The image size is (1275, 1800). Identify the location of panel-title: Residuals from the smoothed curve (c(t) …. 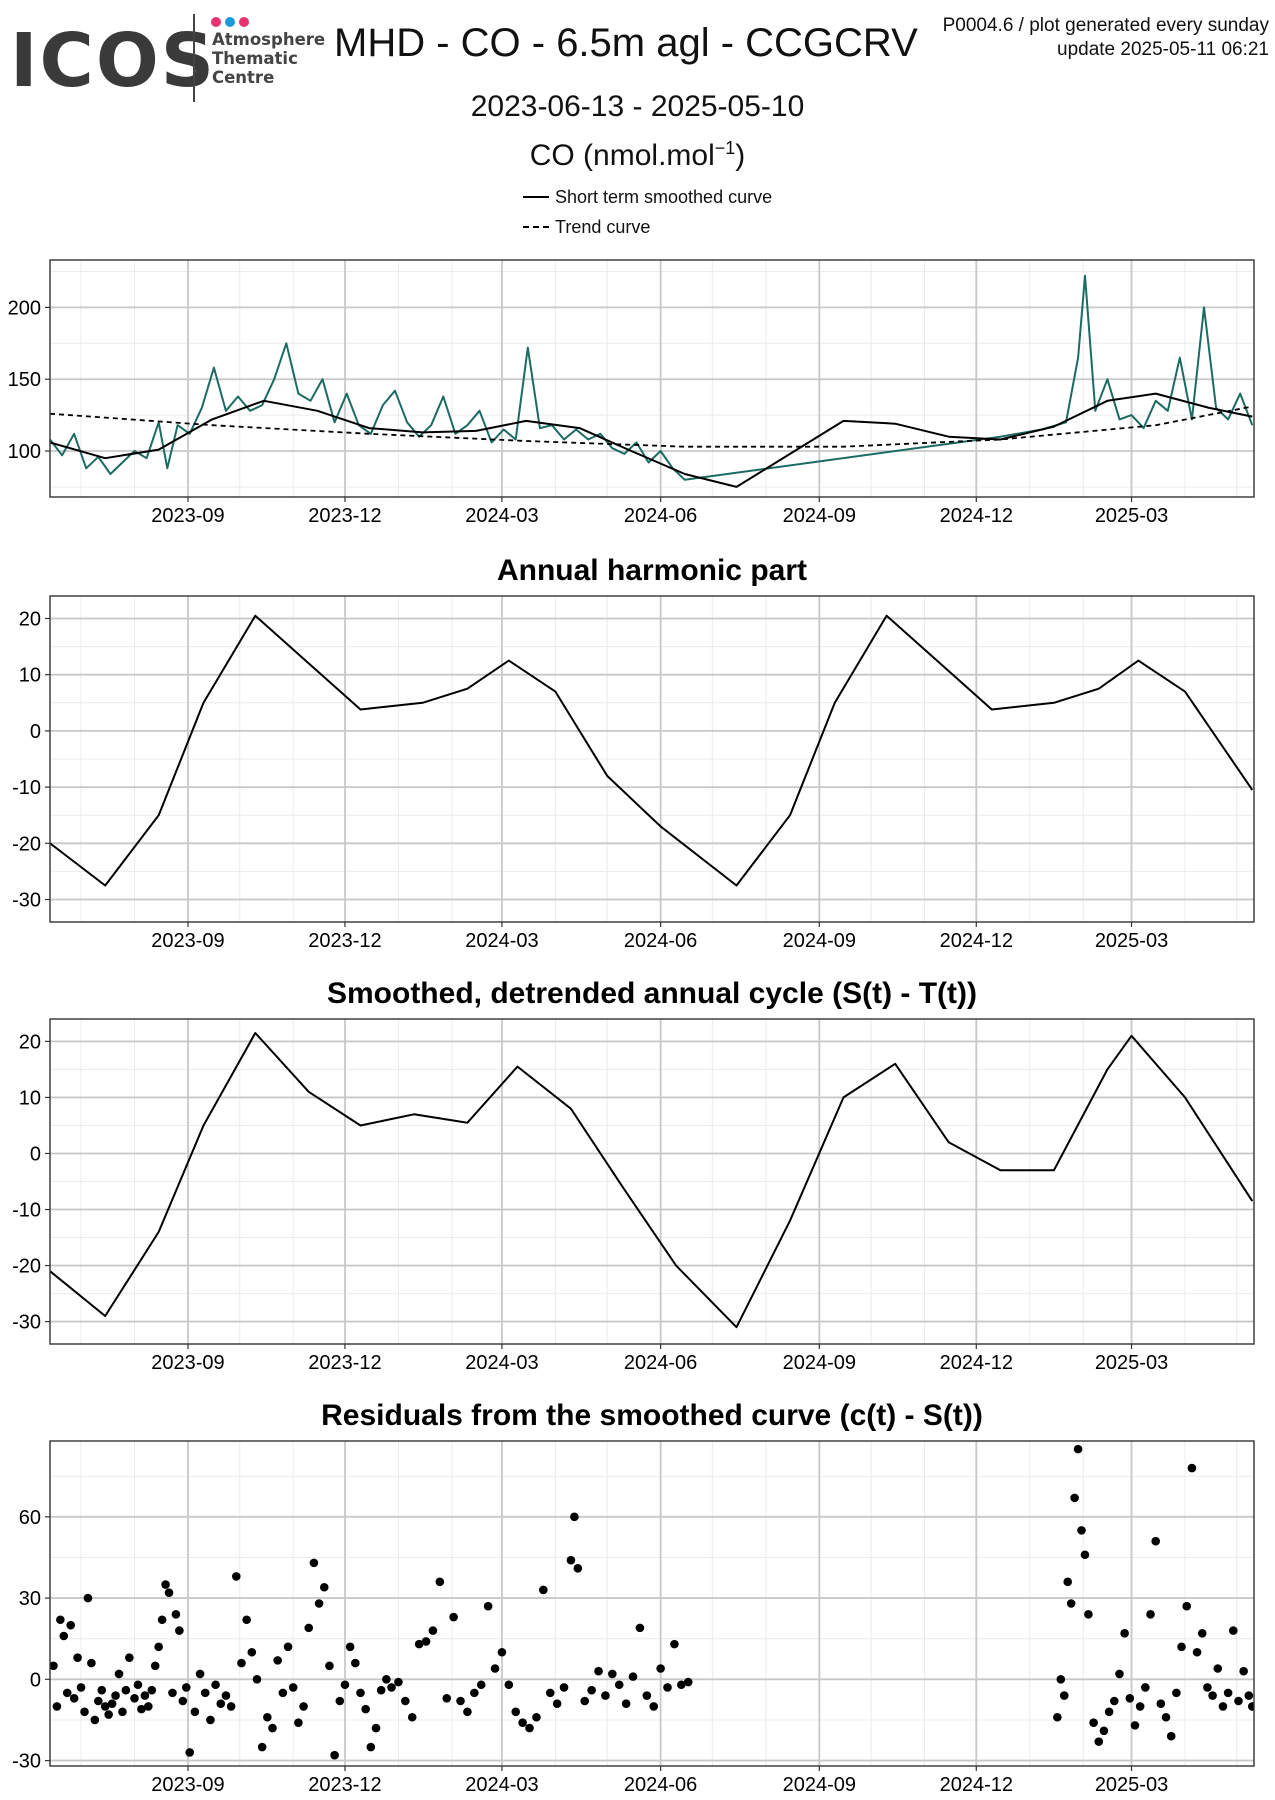
(652, 1415).